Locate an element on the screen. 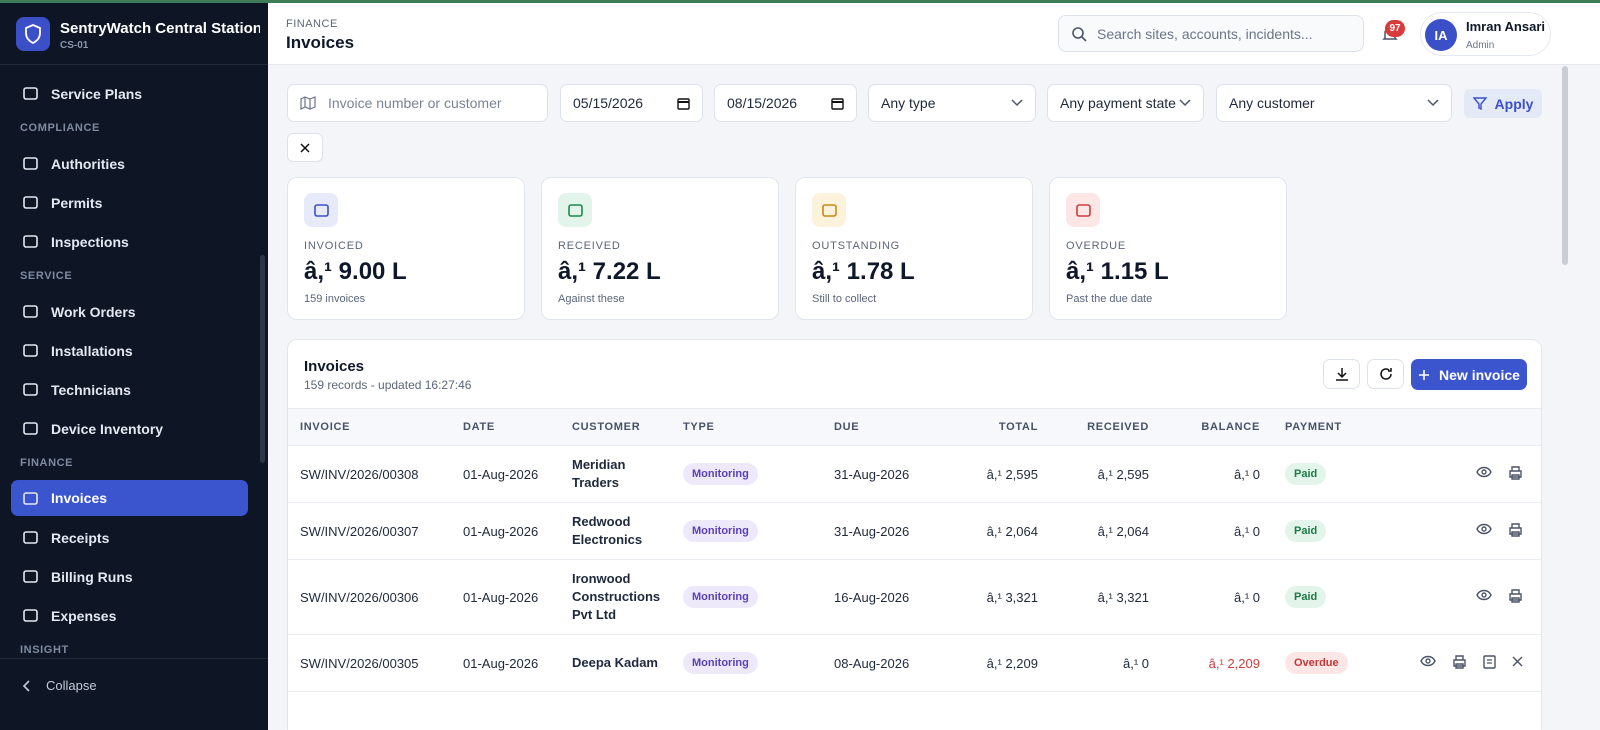  payment-select: Any payment state is located at coordinates (1125, 103).